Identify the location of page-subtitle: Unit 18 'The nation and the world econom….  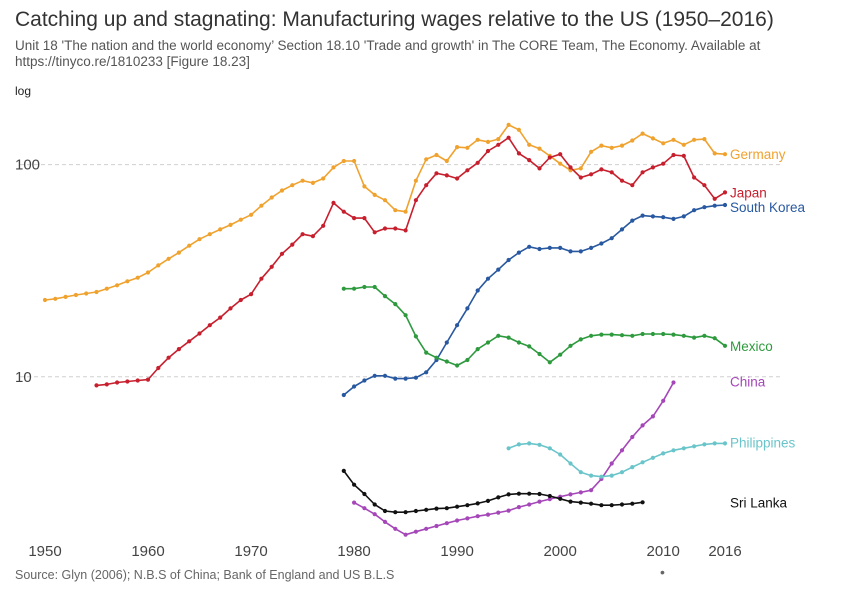
(425, 54).